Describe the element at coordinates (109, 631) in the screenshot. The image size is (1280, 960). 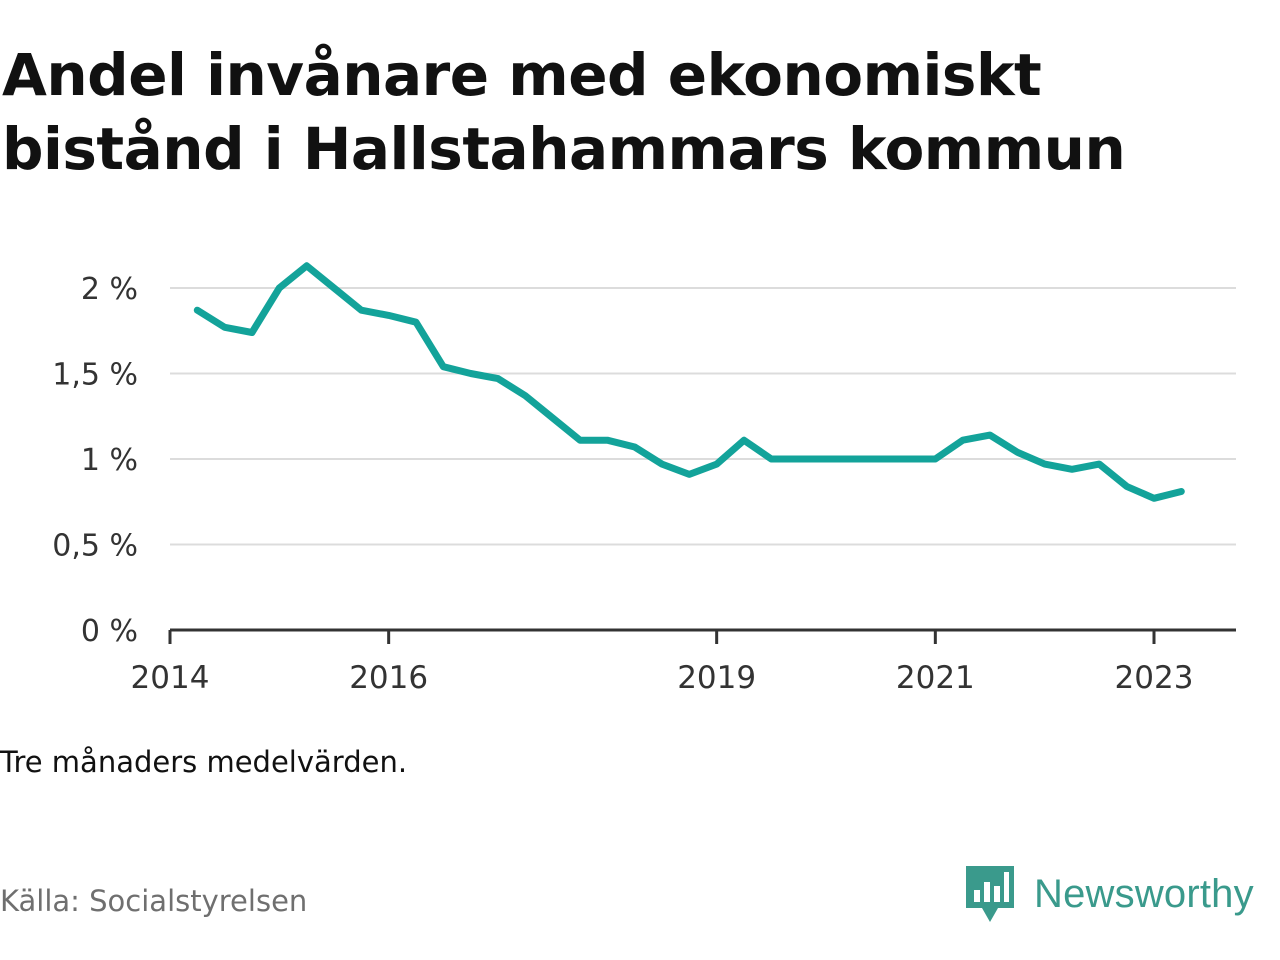
I see `y-tick-label: 0 %` at that location.